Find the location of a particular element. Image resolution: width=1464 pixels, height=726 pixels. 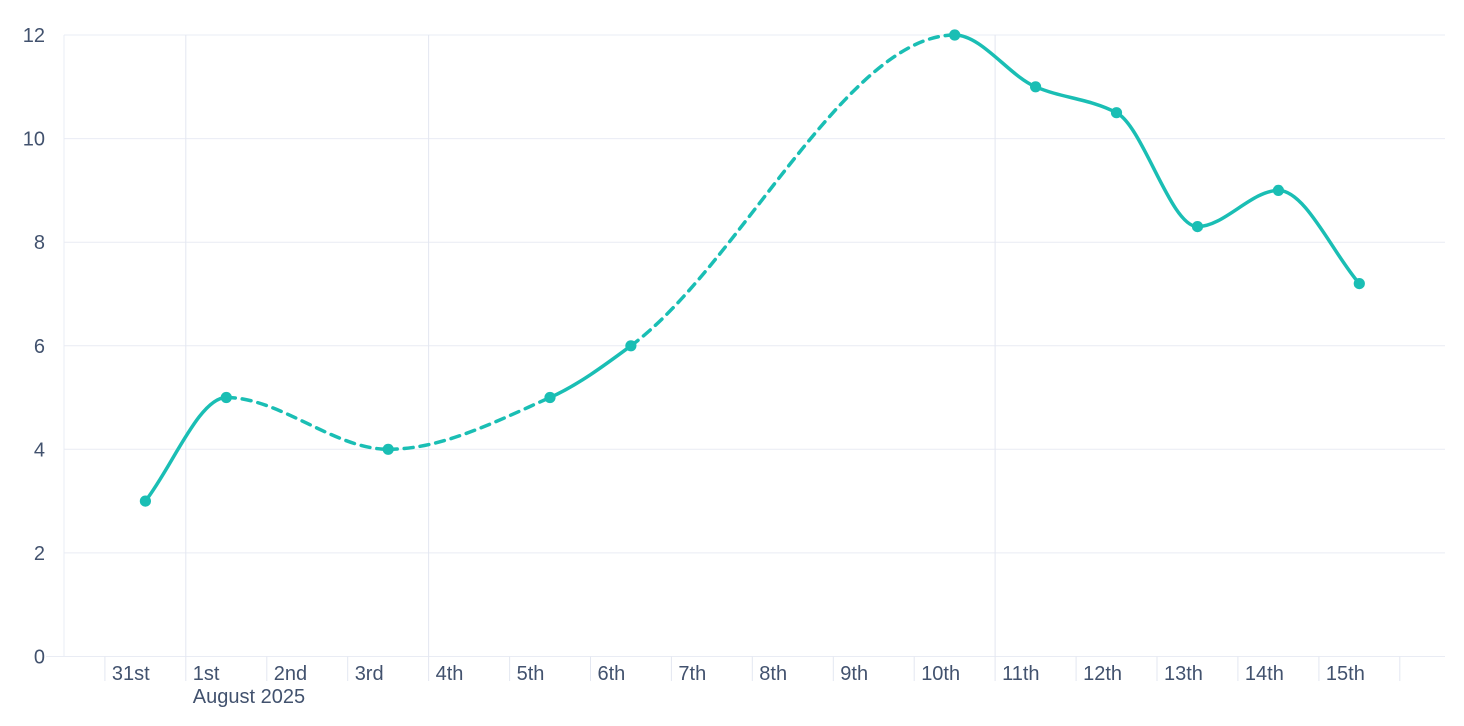

x-tick-label: 31st is located at coordinates (131, 674).